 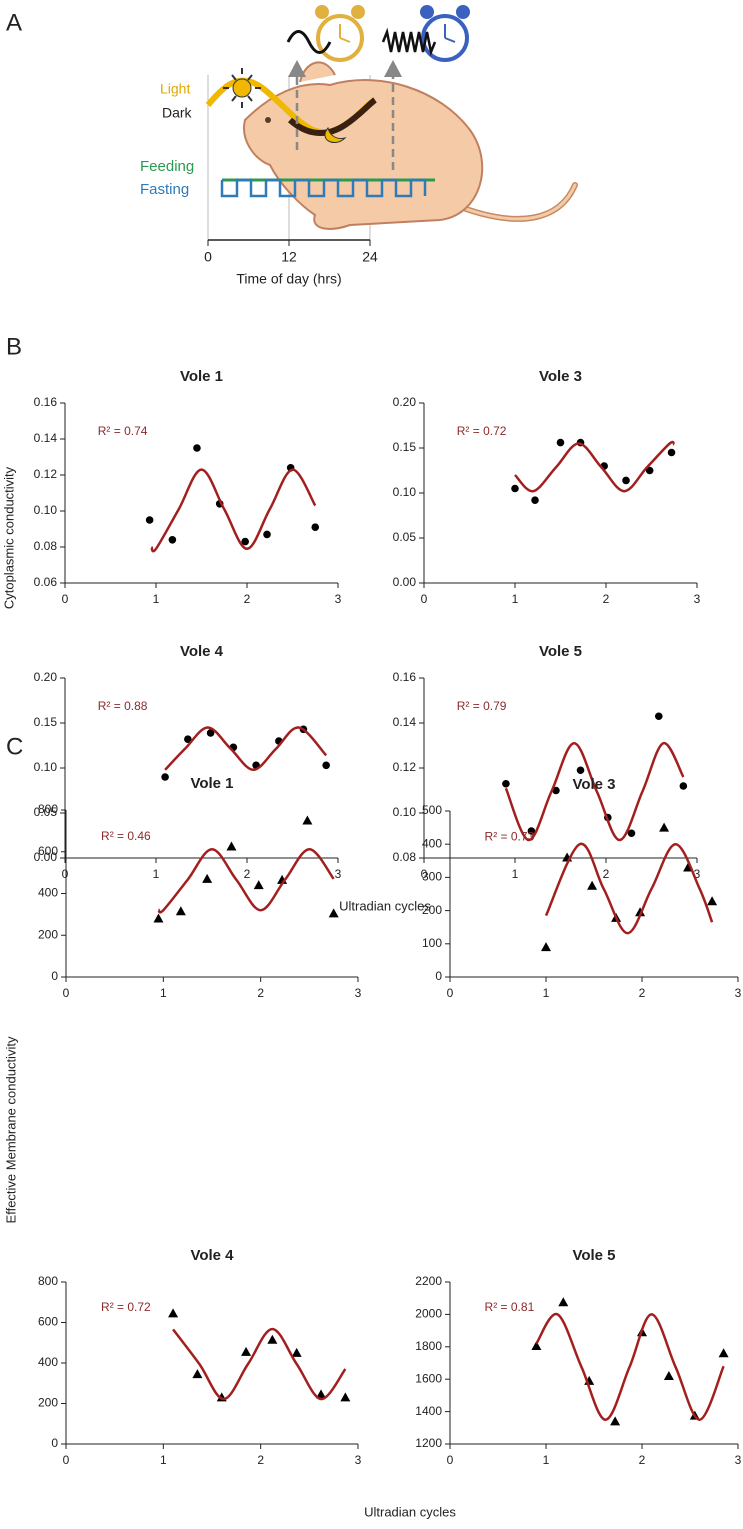 I want to click on feeding-label: Feeding, so click(x=167, y=166).